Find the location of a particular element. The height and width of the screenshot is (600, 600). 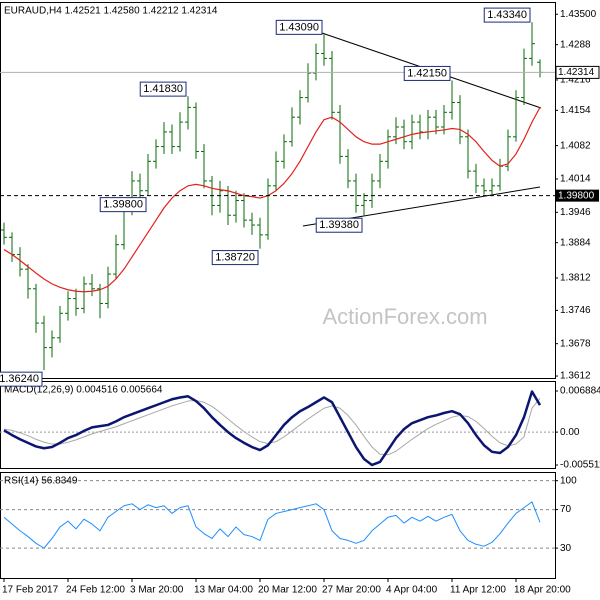

rsi-header: RSI(14) 56.8349 is located at coordinates (41, 481).